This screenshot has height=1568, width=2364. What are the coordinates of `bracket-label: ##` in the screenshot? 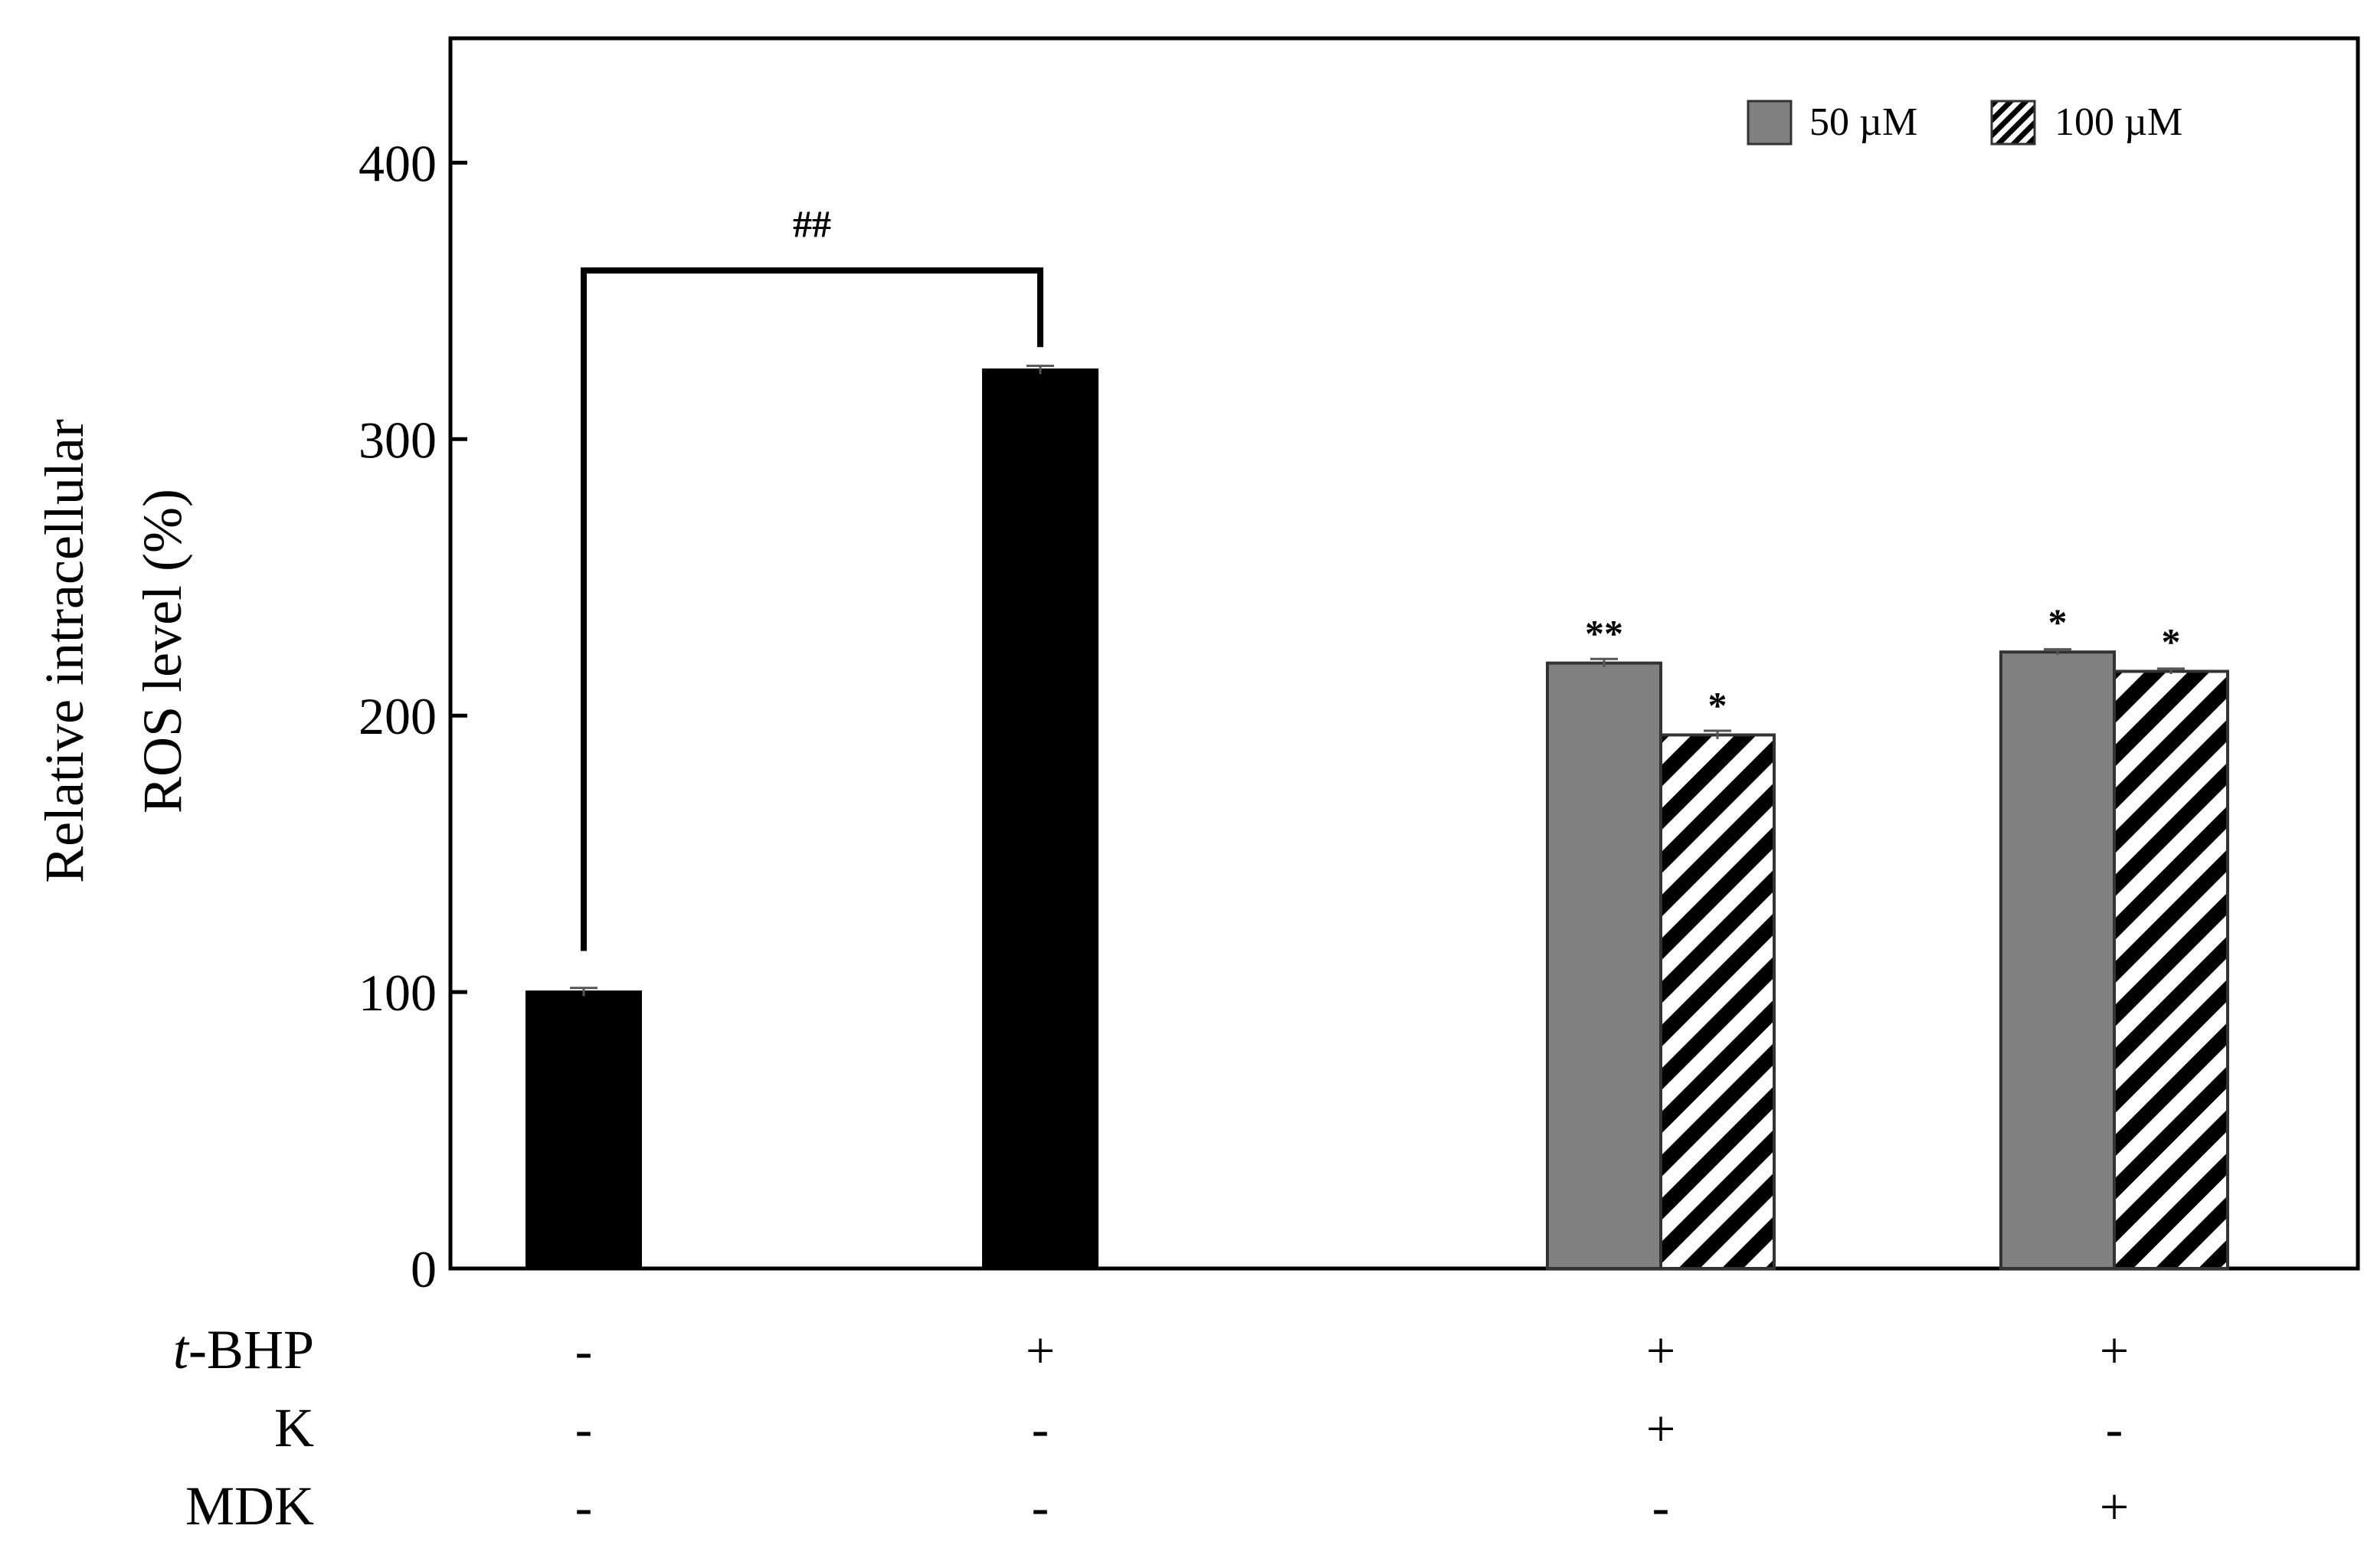 It's located at (812, 223).